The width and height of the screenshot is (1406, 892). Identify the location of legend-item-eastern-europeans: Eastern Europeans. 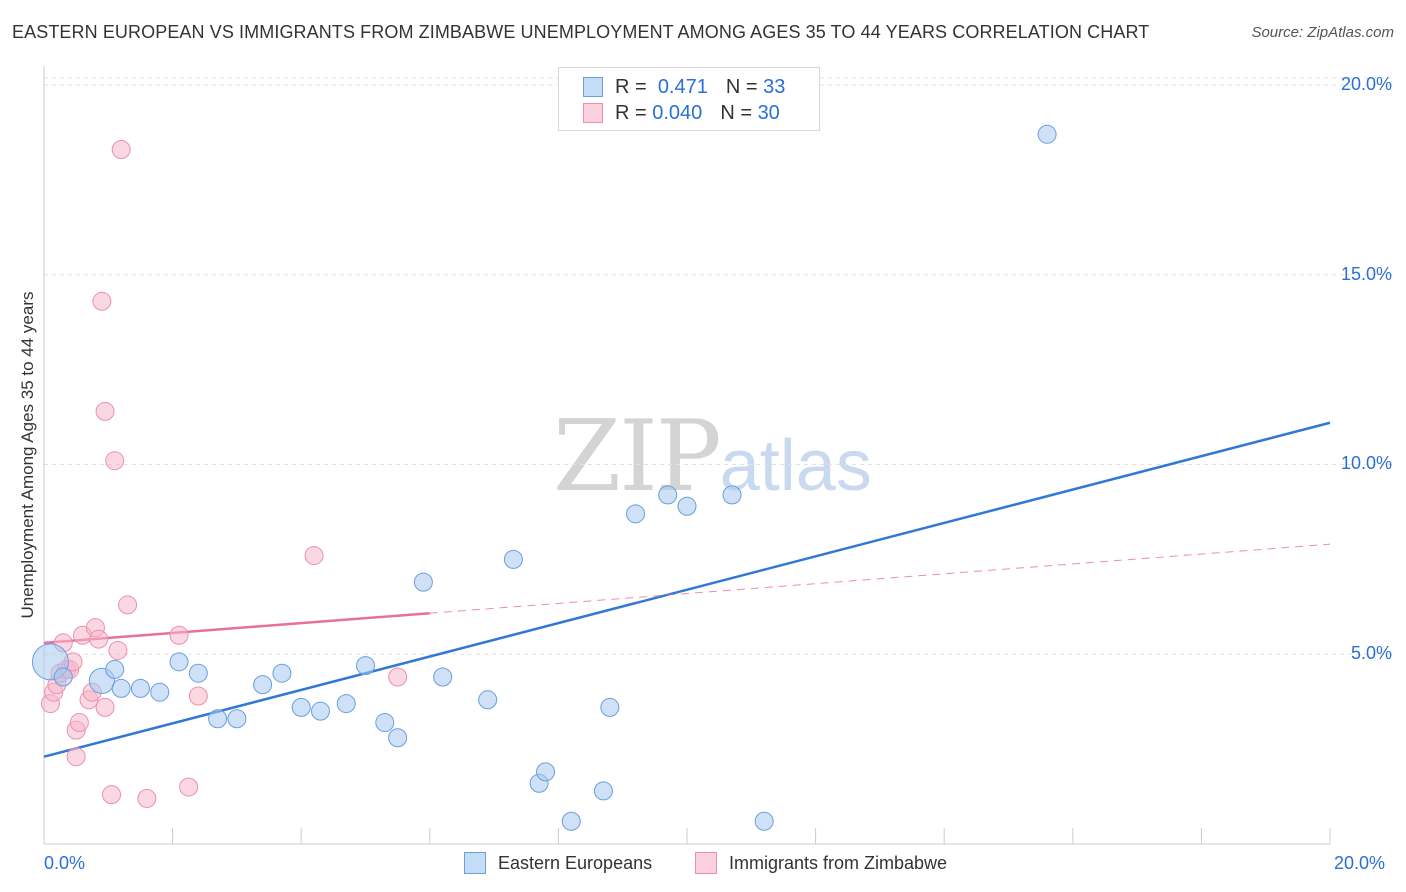
(558, 863).